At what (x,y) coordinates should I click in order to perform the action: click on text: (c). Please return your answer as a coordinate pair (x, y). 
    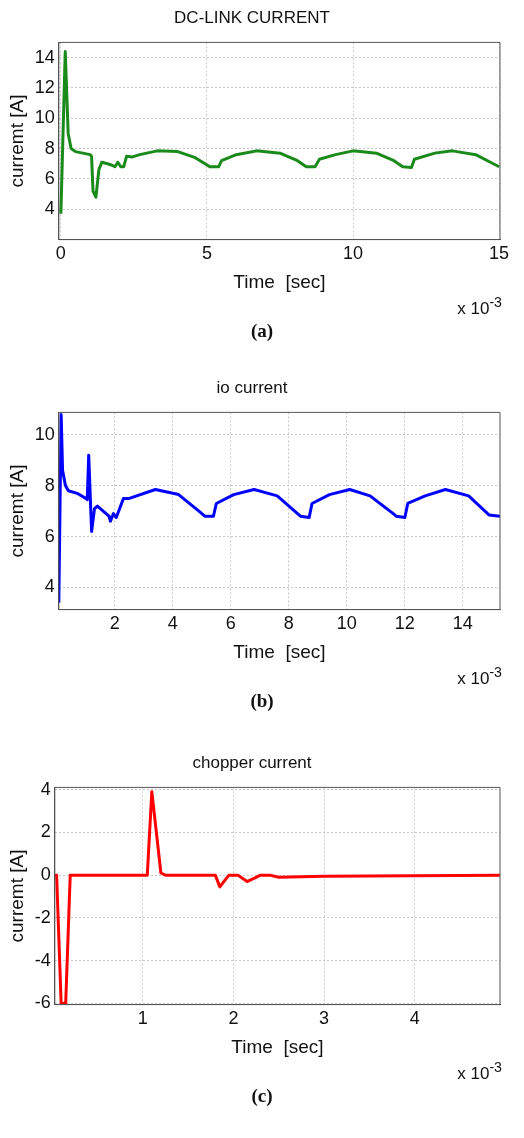
    Looking at the image, I should click on (262, 1096).